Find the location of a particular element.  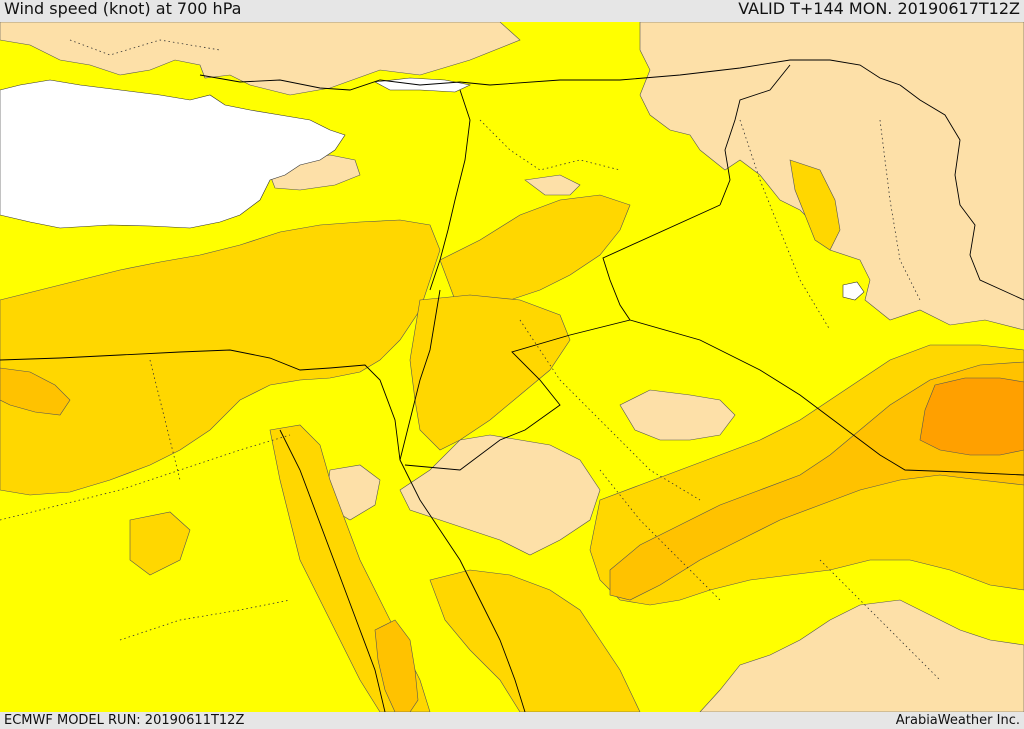

light-area-sinai is located at coordinates (500, 495).